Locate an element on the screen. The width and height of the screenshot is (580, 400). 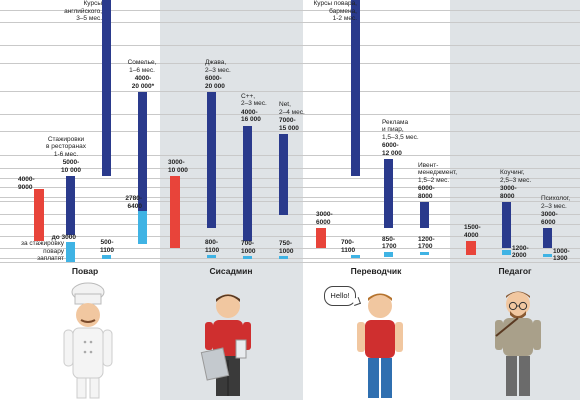
group-title-translator: Переводчик is located at coordinates (376, 271).